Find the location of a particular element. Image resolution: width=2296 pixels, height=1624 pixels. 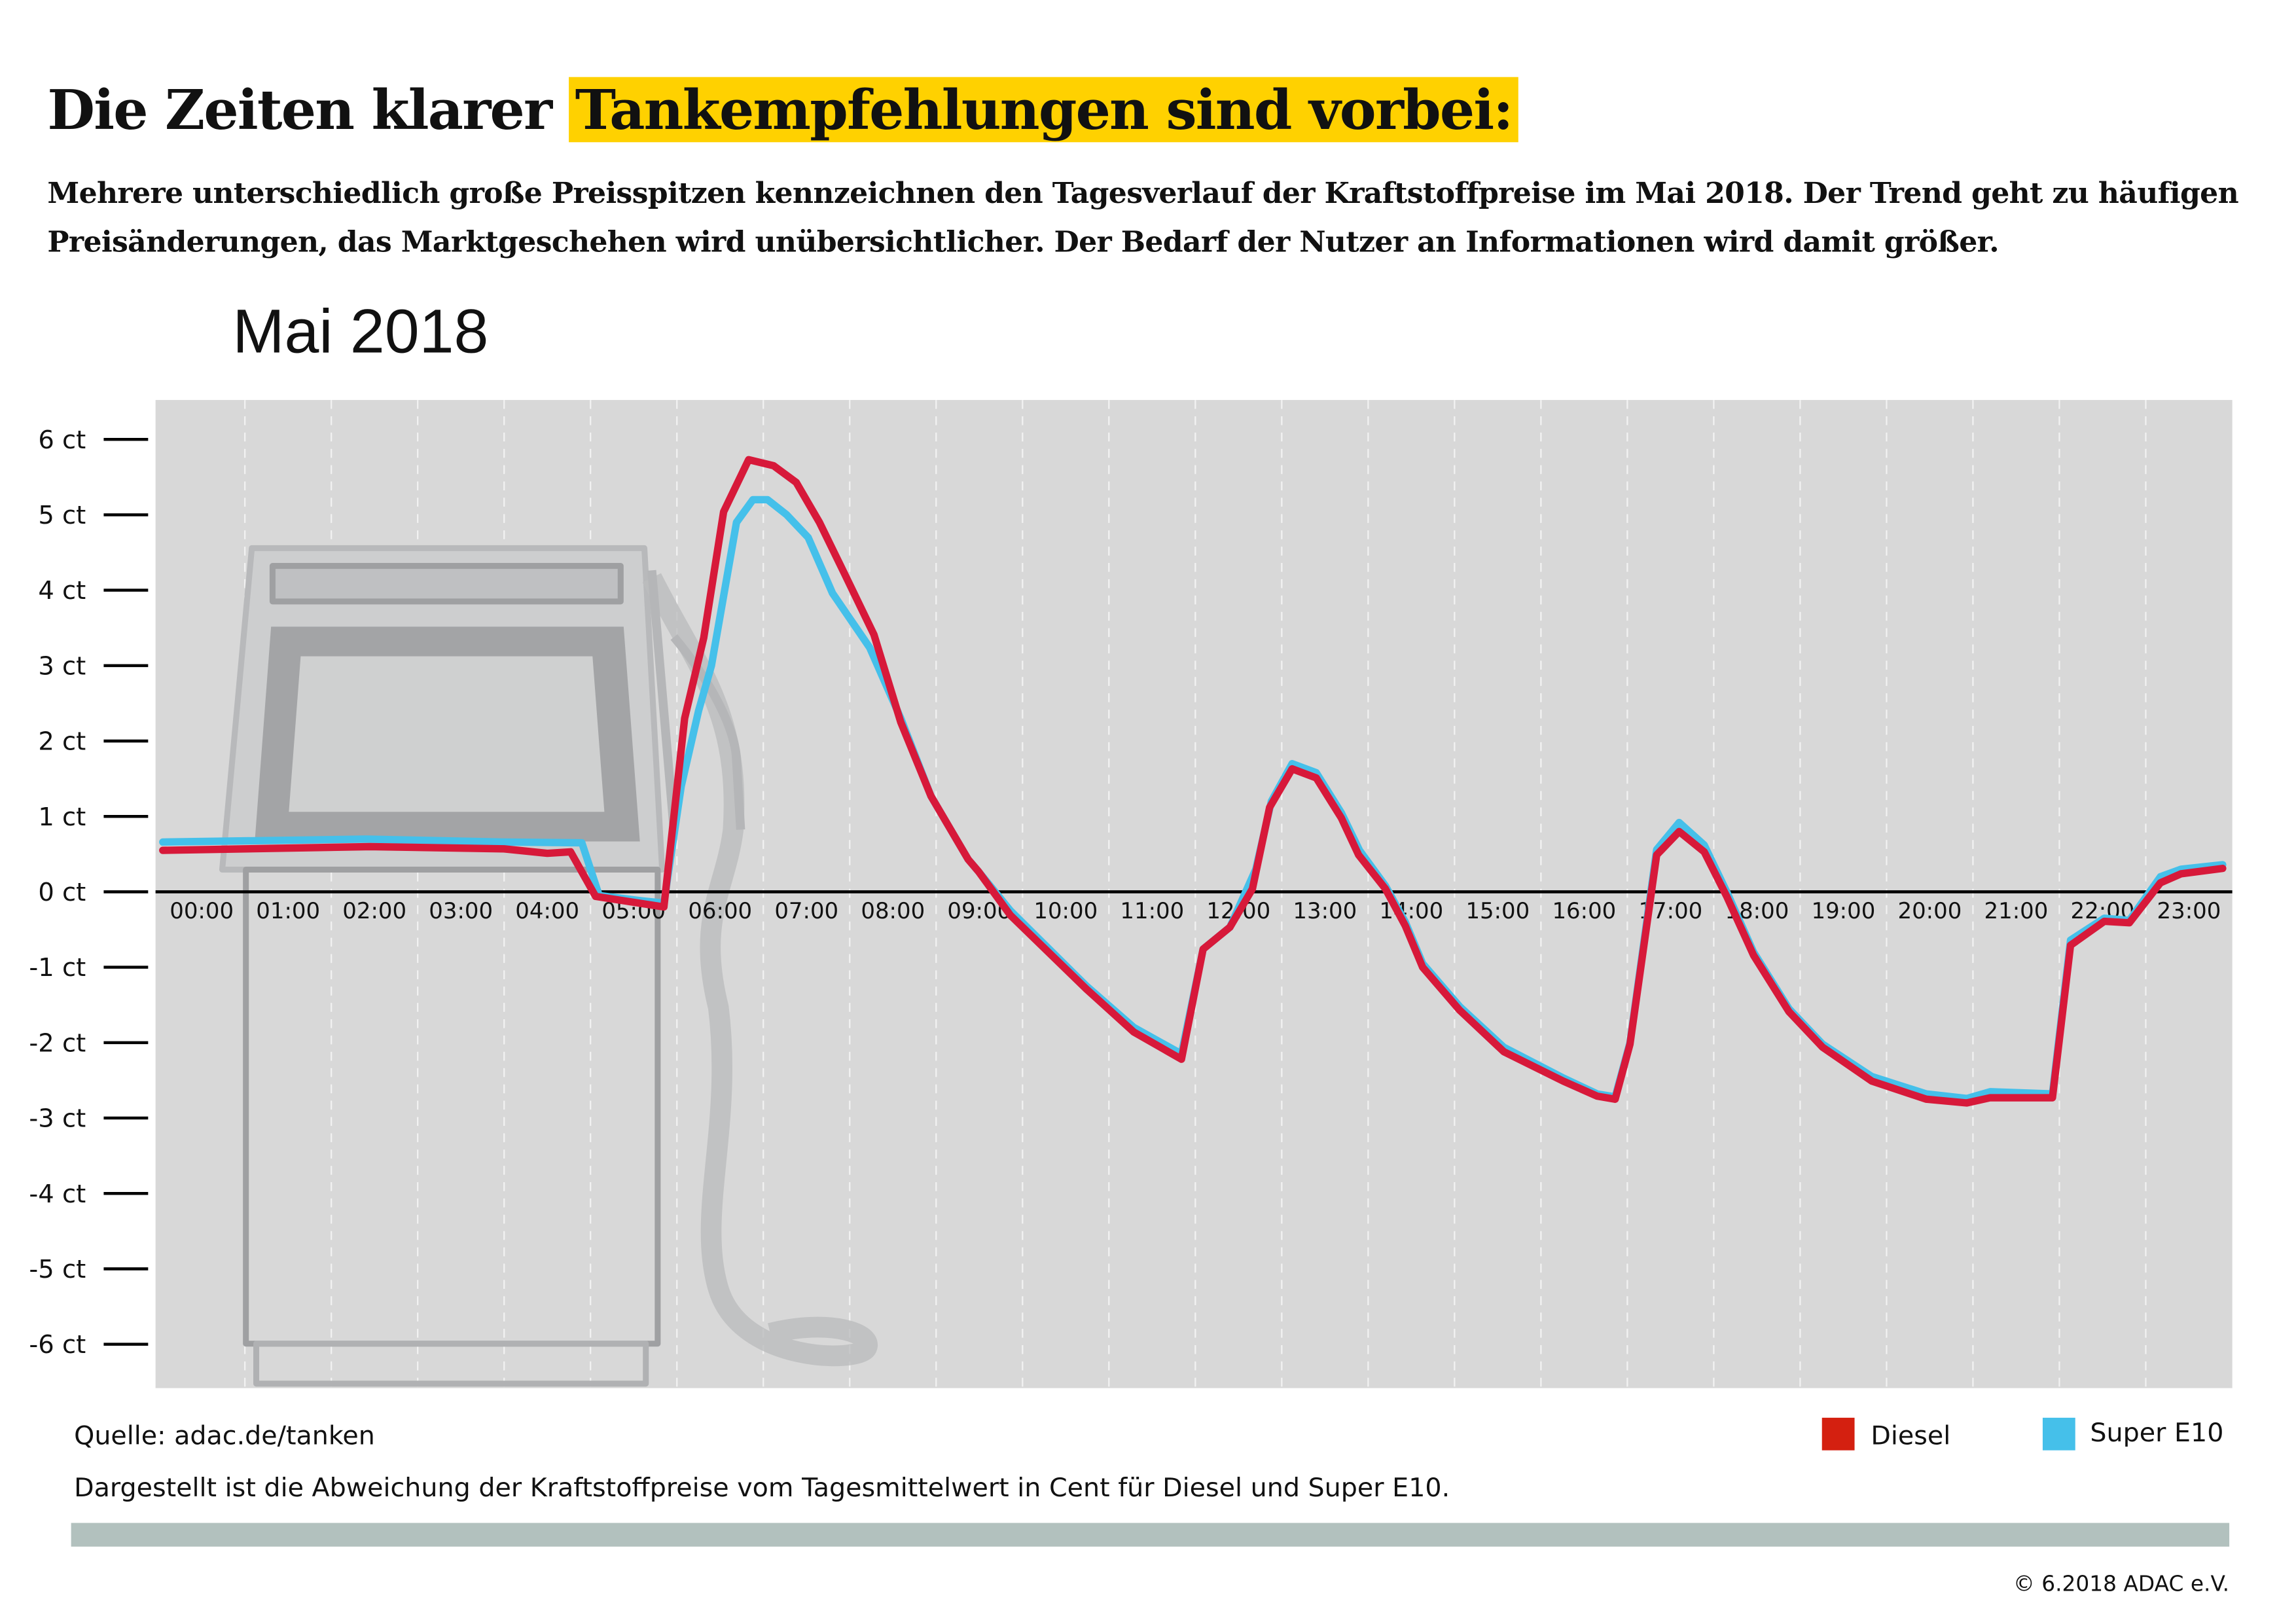

legend-swatch-diesel is located at coordinates (1838, 1434).